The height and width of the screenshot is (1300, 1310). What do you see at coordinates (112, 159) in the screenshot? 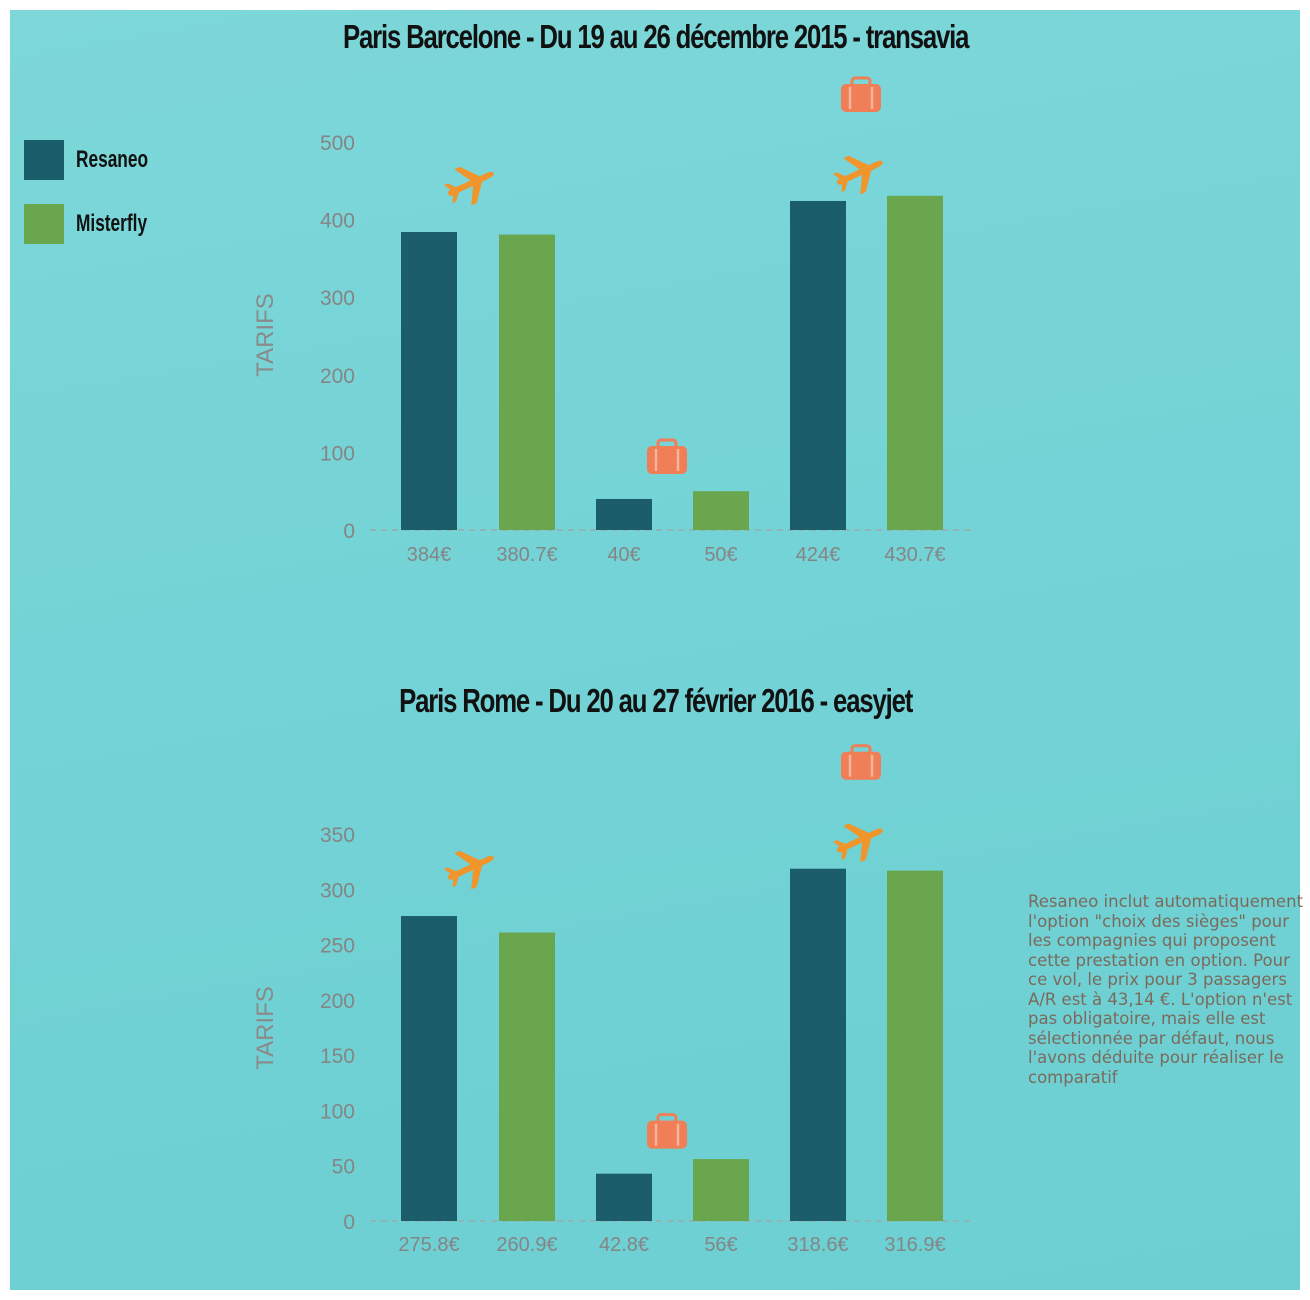
I see `legend-label-resaneo: Resaneo` at bounding box center [112, 159].